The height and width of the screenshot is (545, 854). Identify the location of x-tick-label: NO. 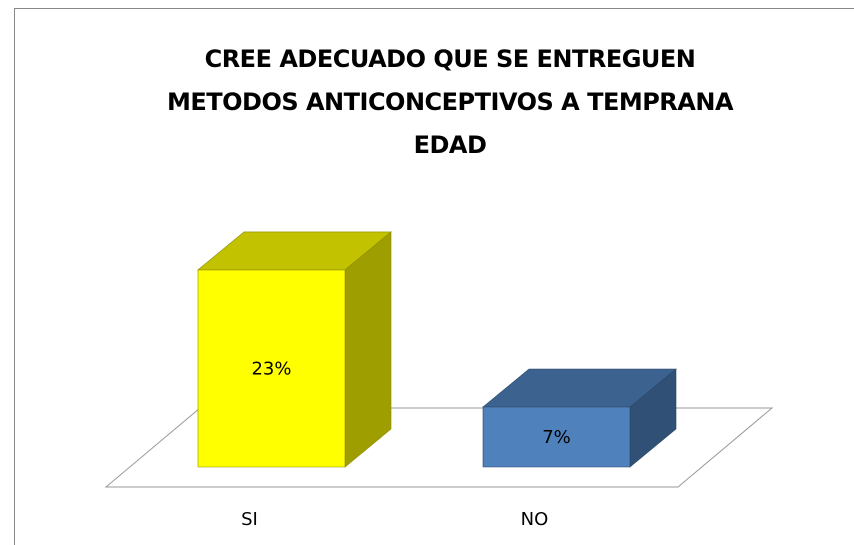
(535, 519).